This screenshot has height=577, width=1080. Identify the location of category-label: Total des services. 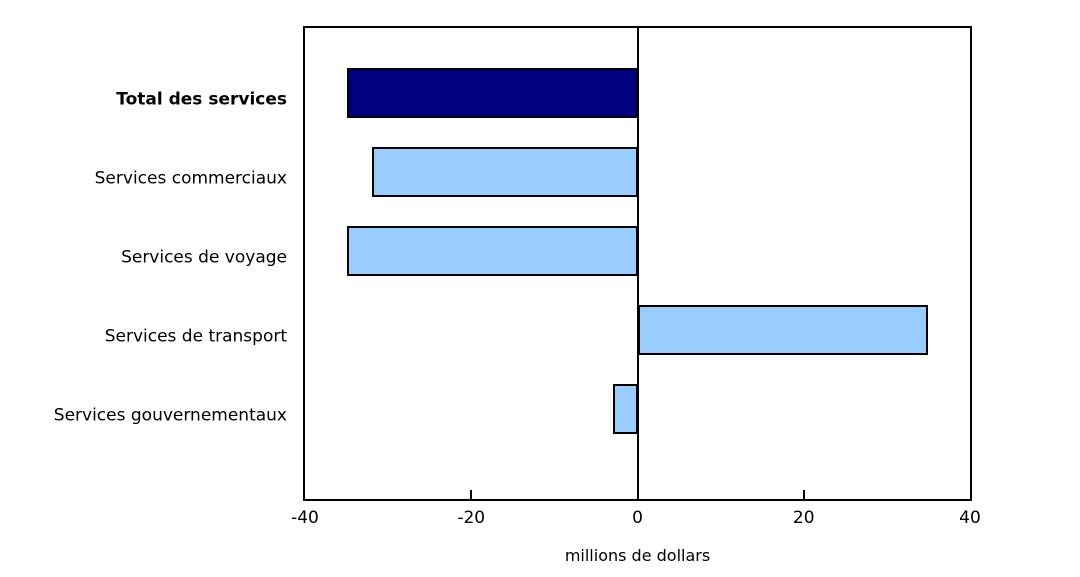
(201, 99).